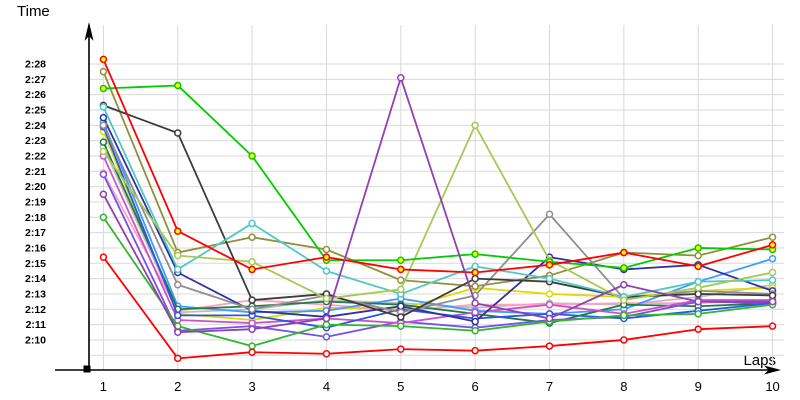 The image size is (800, 400). I want to click on y-axis-arrow, so click(89, 31).